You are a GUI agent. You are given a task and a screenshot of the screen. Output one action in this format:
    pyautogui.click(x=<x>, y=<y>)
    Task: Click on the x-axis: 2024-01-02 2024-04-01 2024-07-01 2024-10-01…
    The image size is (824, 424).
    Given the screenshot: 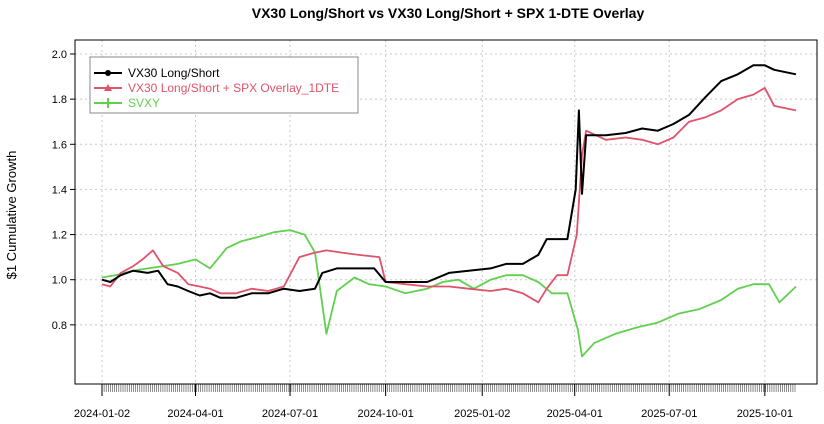 What is the action you would take?
    pyautogui.click(x=435, y=402)
    